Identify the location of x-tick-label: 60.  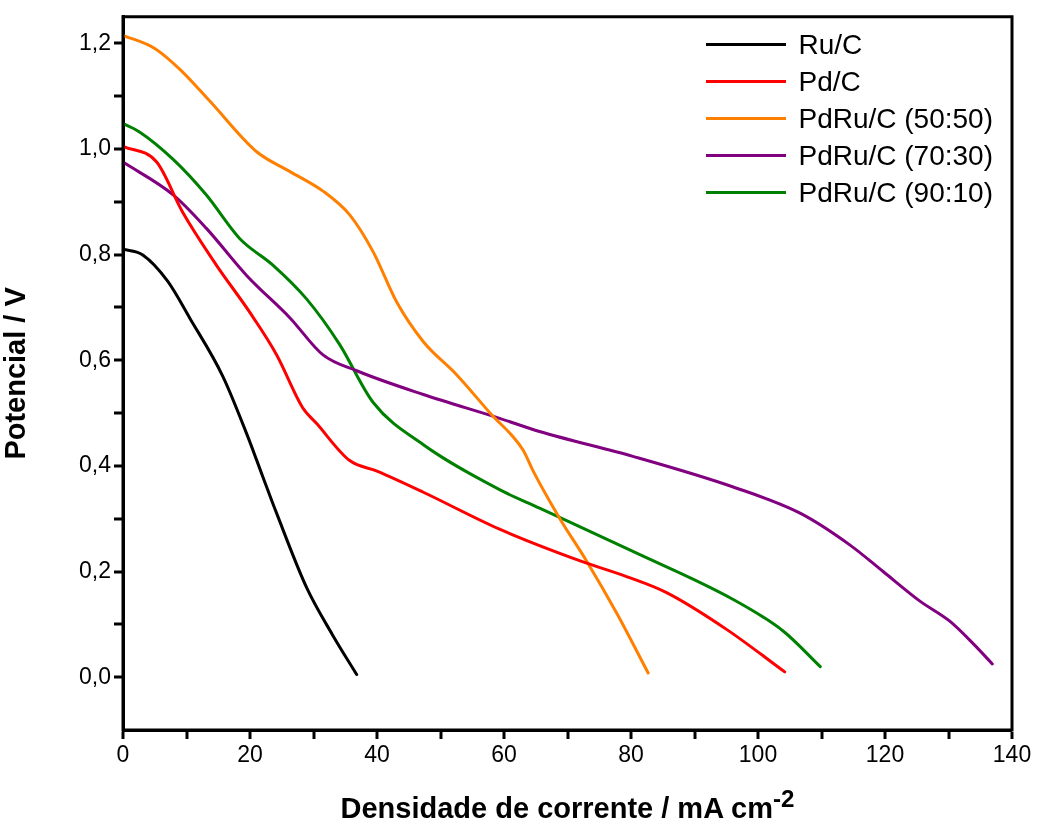
(504, 754).